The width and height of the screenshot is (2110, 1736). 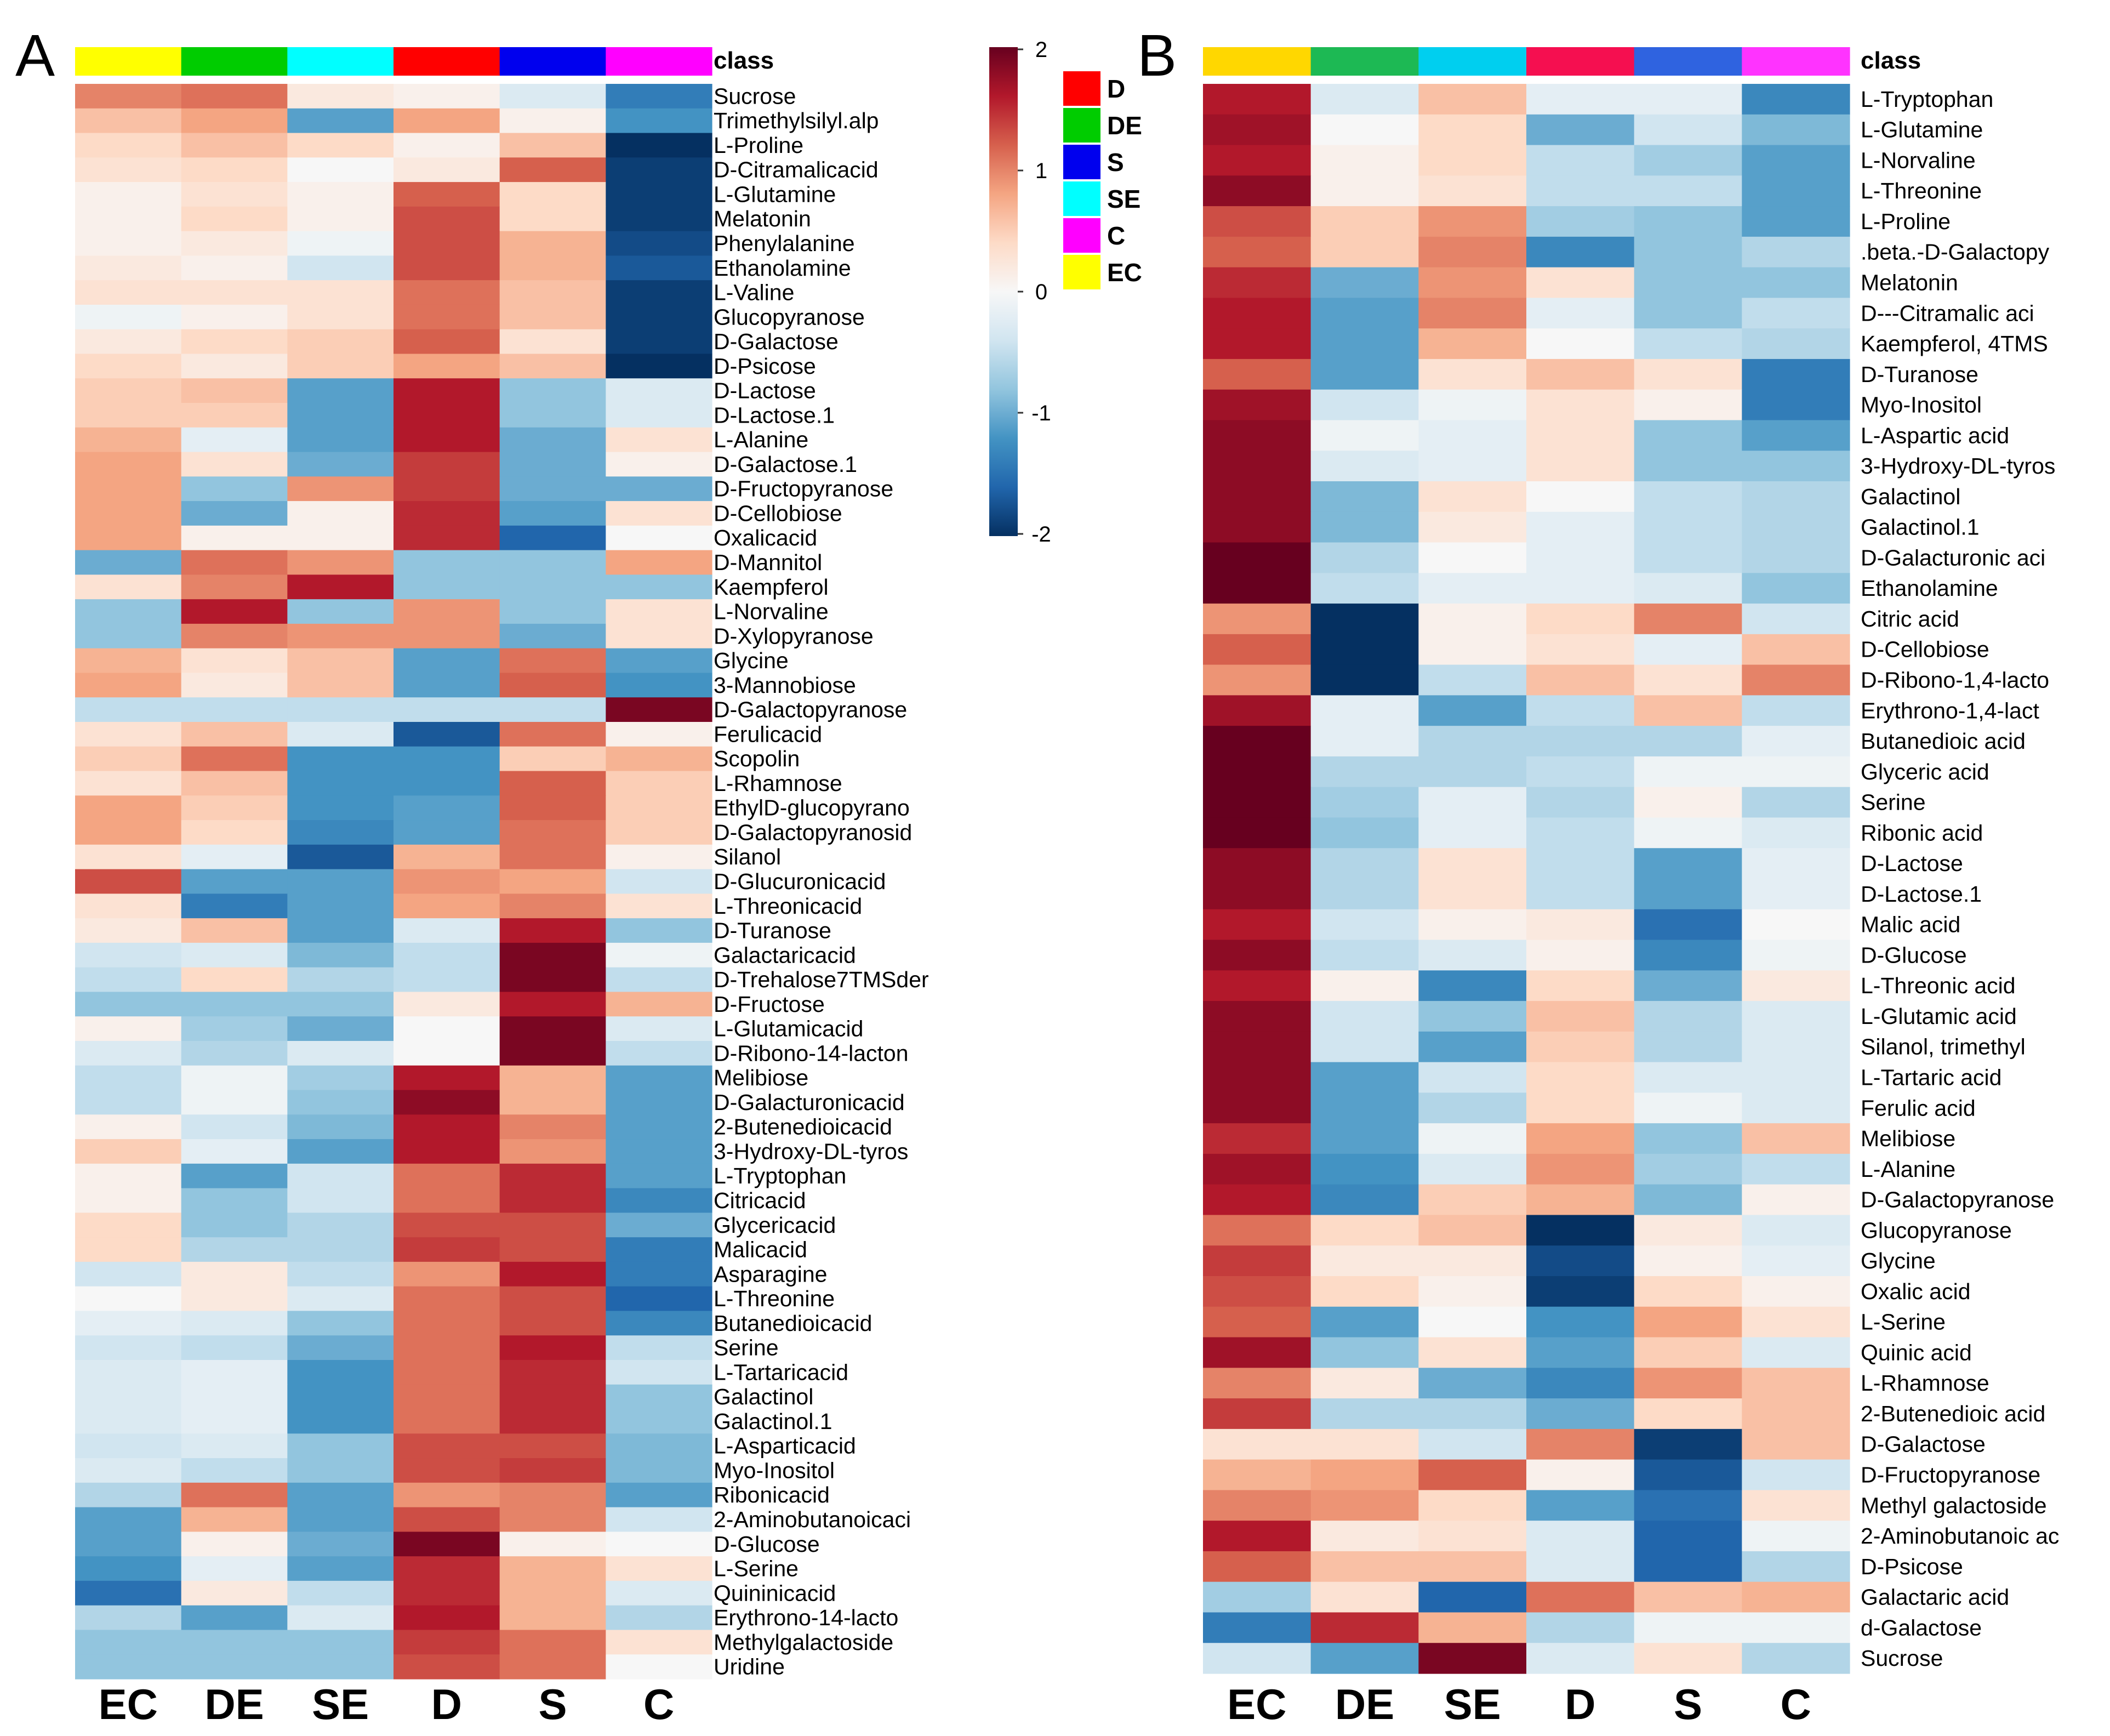 I want to click on class-bar-de, so click(x=1364, y=61).